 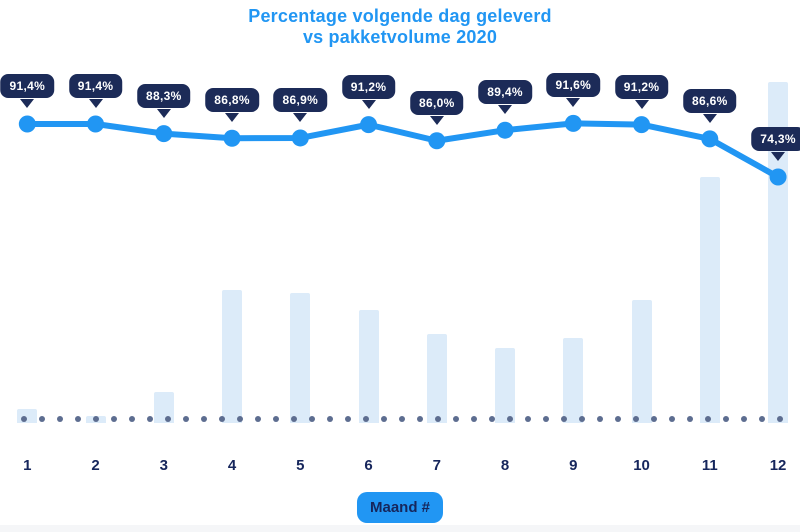 I want to click on value-tooltip: 91,6%, so click(x=573, y=85).